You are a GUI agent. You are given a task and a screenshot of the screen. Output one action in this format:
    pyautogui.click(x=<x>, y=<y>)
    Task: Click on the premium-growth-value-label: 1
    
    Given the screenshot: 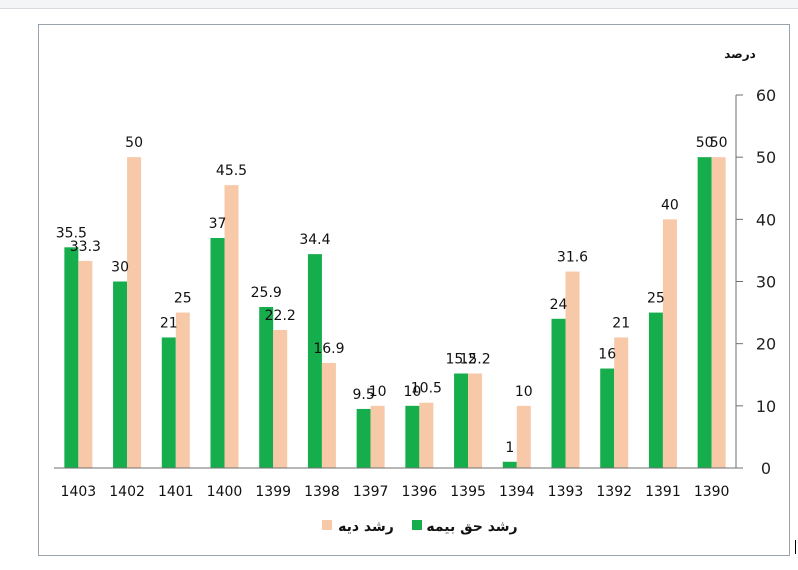 What is the action you would take?
    pyautogui.click(x=509, y=448)
    